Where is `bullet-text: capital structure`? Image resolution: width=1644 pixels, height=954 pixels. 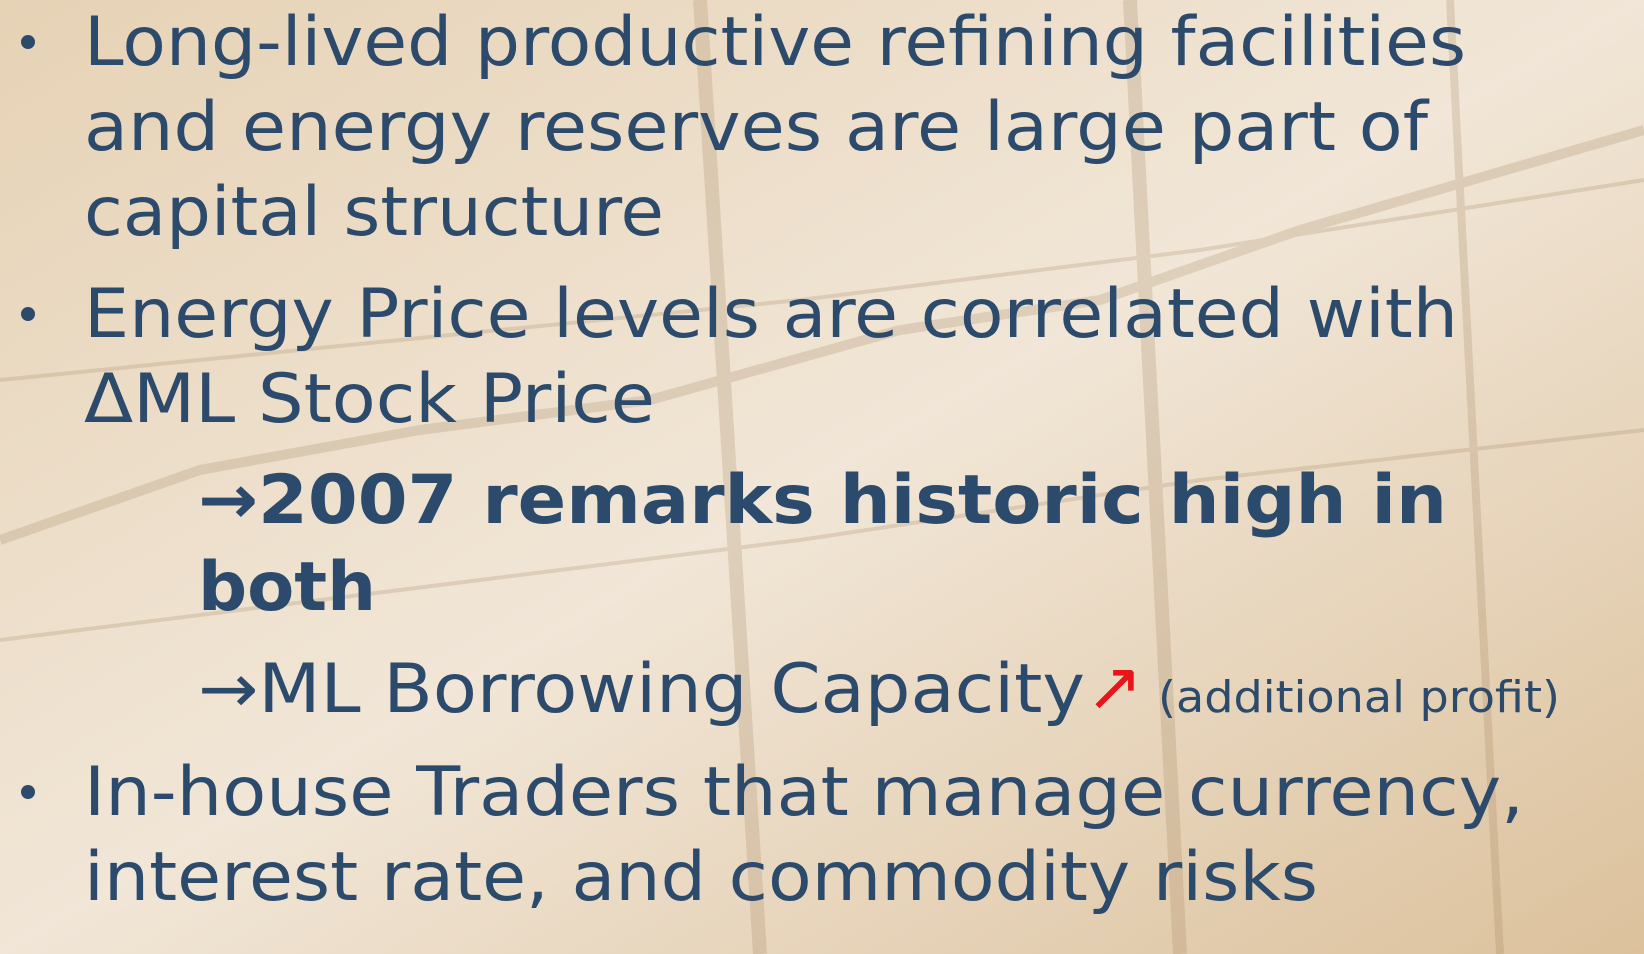
bullet-text: capital structure is located at coordinates (374, 212).